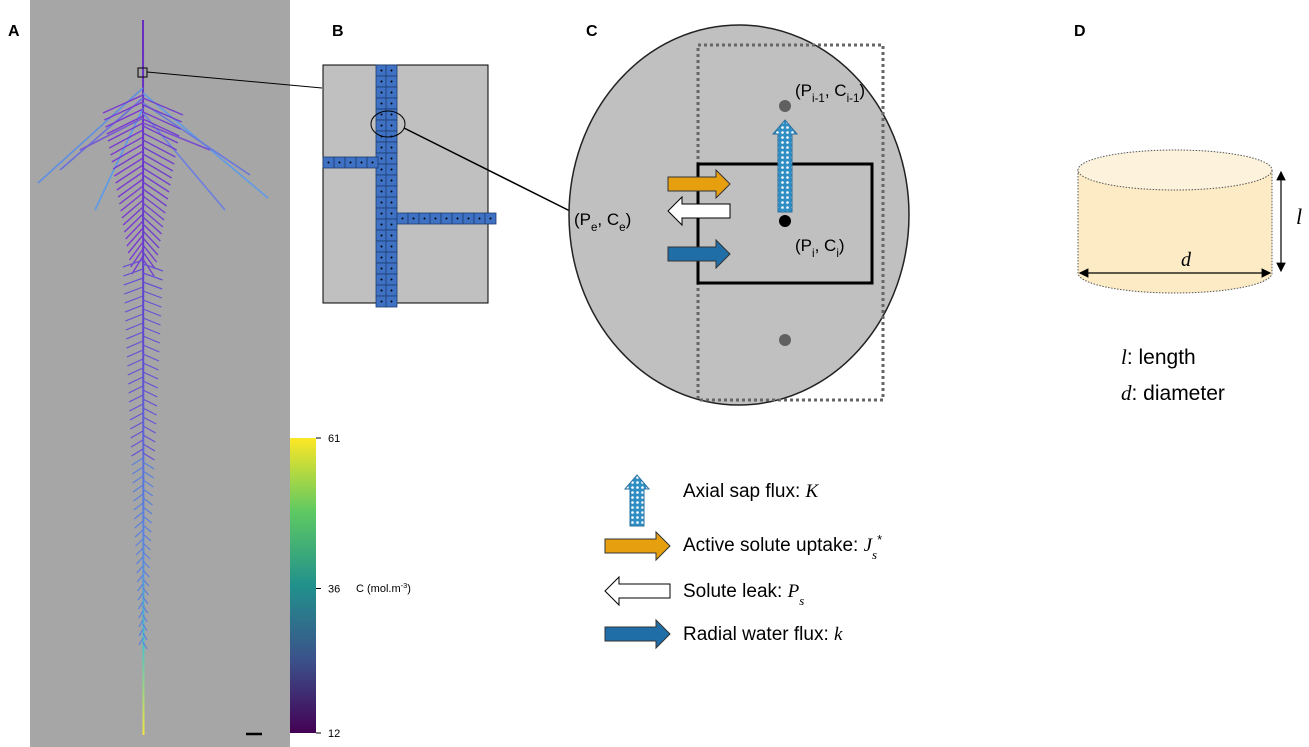 Image resolution: width=1309 pixels, height=747 pixels. What do you see at coordinates (869, 545) in the screenshot?
I see `text-segment: J` at bounding box center [869, 545].